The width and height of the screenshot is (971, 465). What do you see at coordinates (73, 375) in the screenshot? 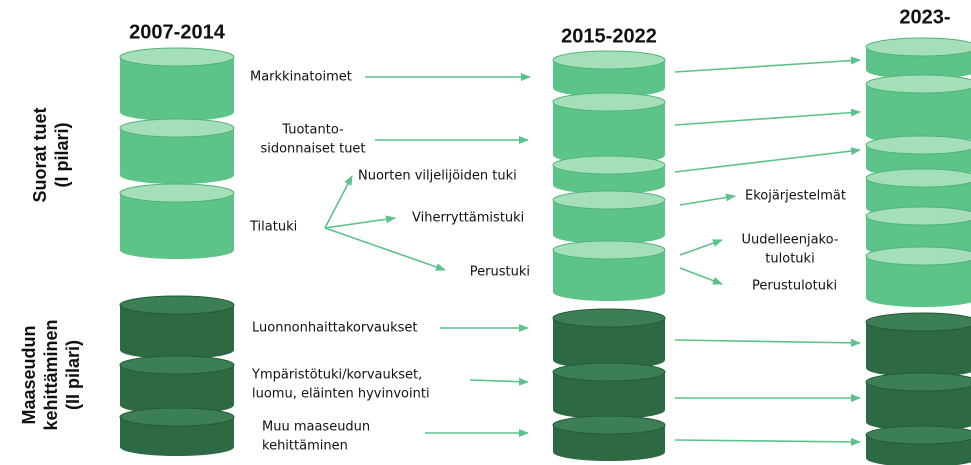
I see `side-label: (II pilari)` at bounding box center [73, 375].